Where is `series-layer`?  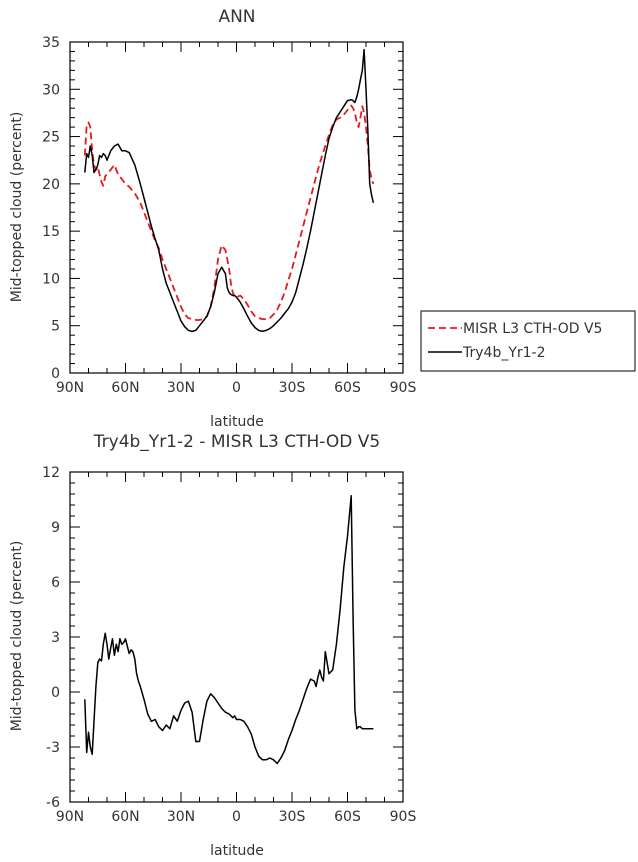 series-layer is located at coordinates (229, 630).